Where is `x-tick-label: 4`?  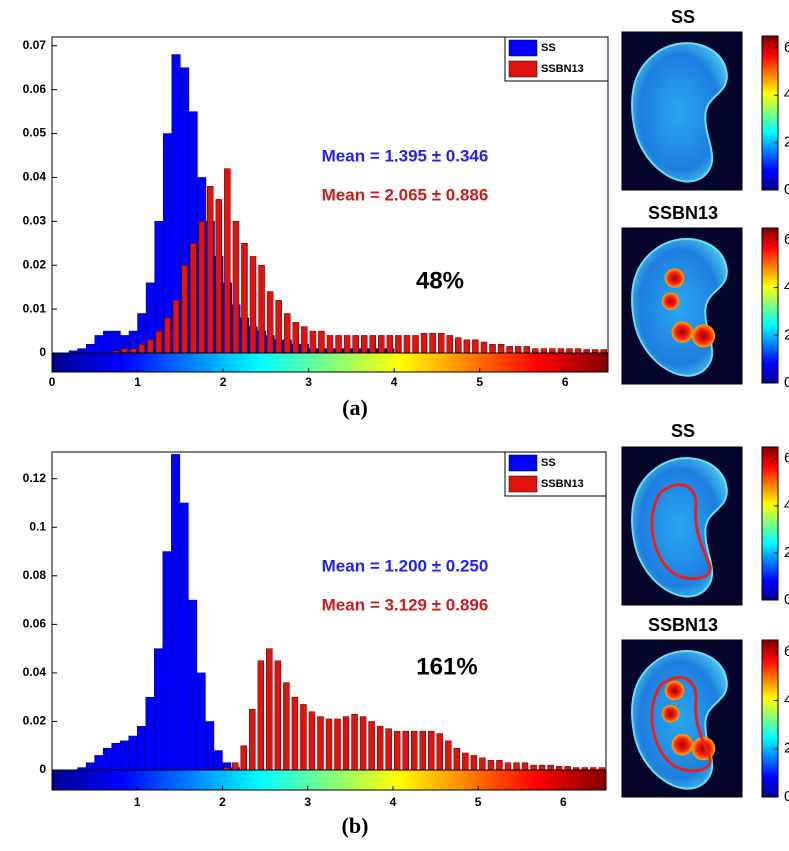
x-tick-label: 4 is located at coordinates (393, 802).